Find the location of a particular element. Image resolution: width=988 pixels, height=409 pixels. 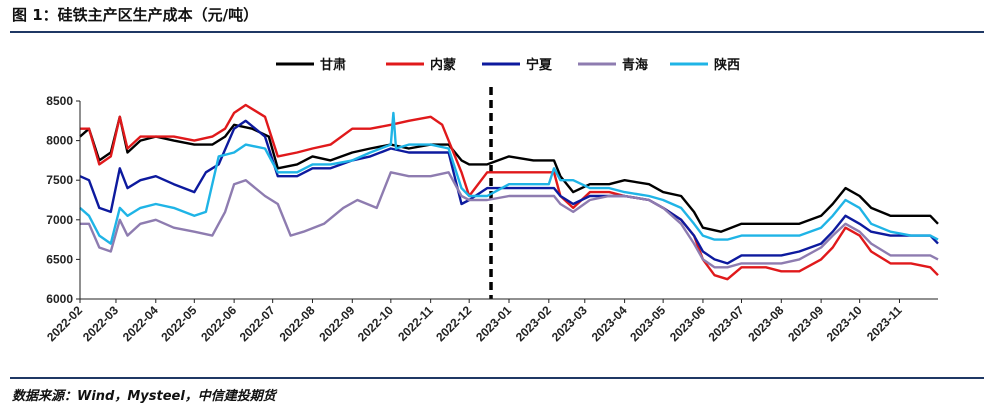

y-tick-label: 7000 is located at coordinates (59, 220).